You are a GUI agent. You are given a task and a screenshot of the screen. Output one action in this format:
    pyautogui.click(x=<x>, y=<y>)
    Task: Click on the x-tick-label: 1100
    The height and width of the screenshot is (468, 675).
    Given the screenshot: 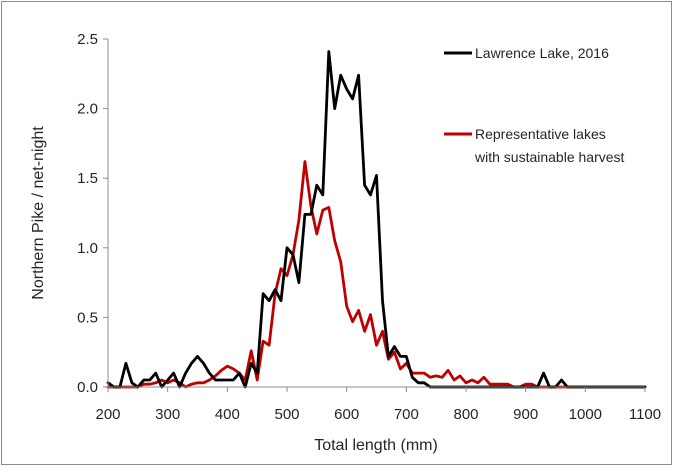 What is the action you would take?
    pyautogui.click(x=645, y=414)
    